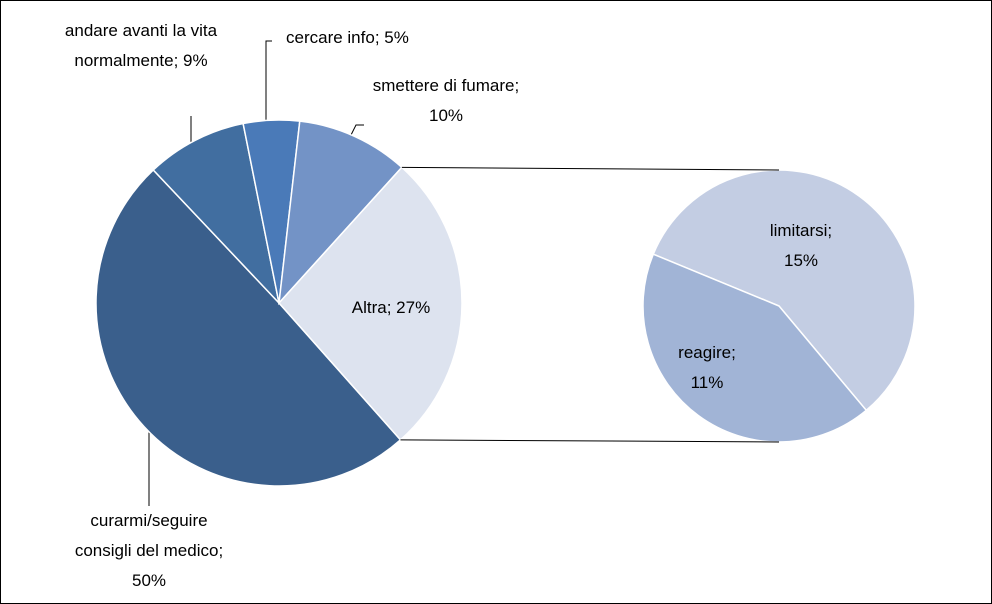  I want to click on data-label: andare avanti la vita normalmente; 9%, so click(141, 45).